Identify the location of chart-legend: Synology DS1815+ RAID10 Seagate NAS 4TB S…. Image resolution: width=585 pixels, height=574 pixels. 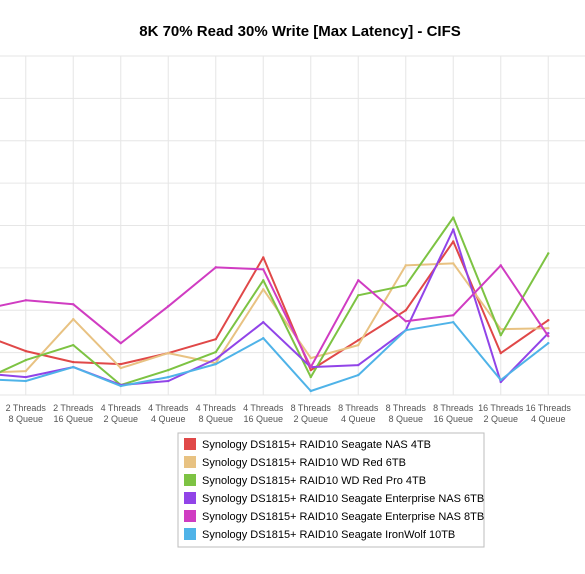
(331, 490).